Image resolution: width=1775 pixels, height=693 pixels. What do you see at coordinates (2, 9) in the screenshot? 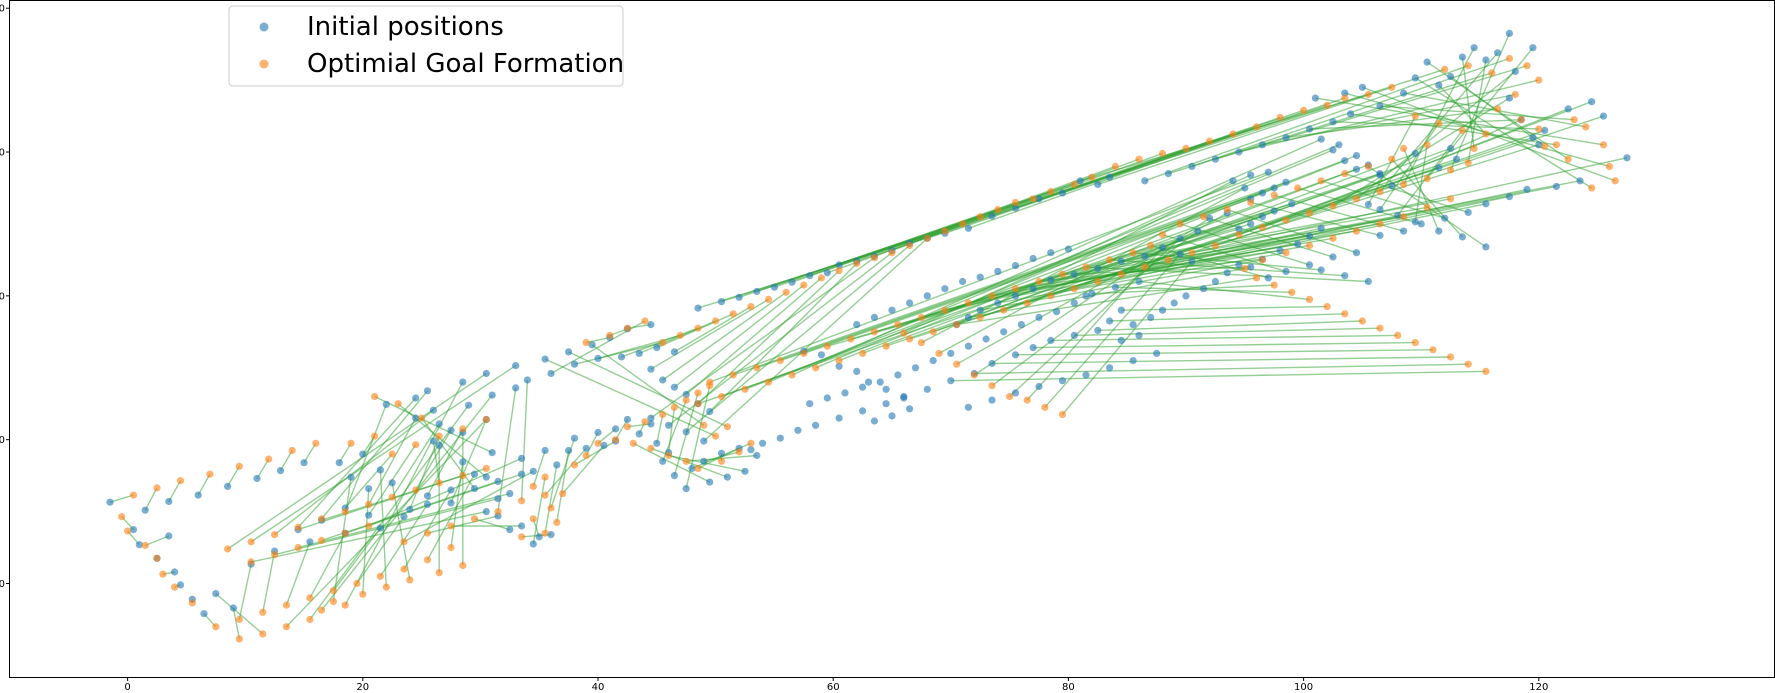
I see `y-tick-label: 120` at bounding box center [2, 9].